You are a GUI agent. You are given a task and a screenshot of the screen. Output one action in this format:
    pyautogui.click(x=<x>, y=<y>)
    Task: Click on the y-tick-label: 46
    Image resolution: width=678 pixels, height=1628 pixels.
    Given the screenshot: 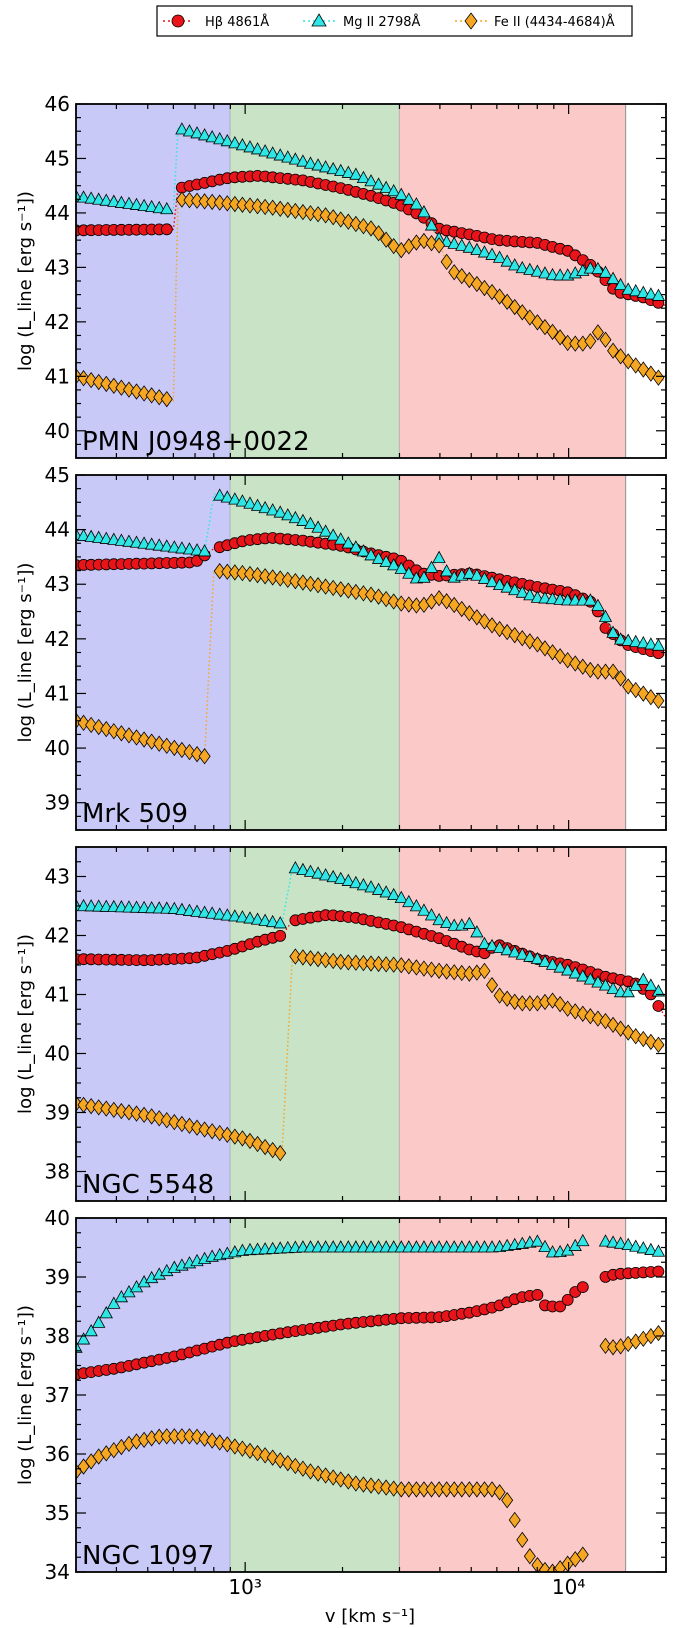 What is the action you would take?
    pyautogui.click(x=57, y=104)
    